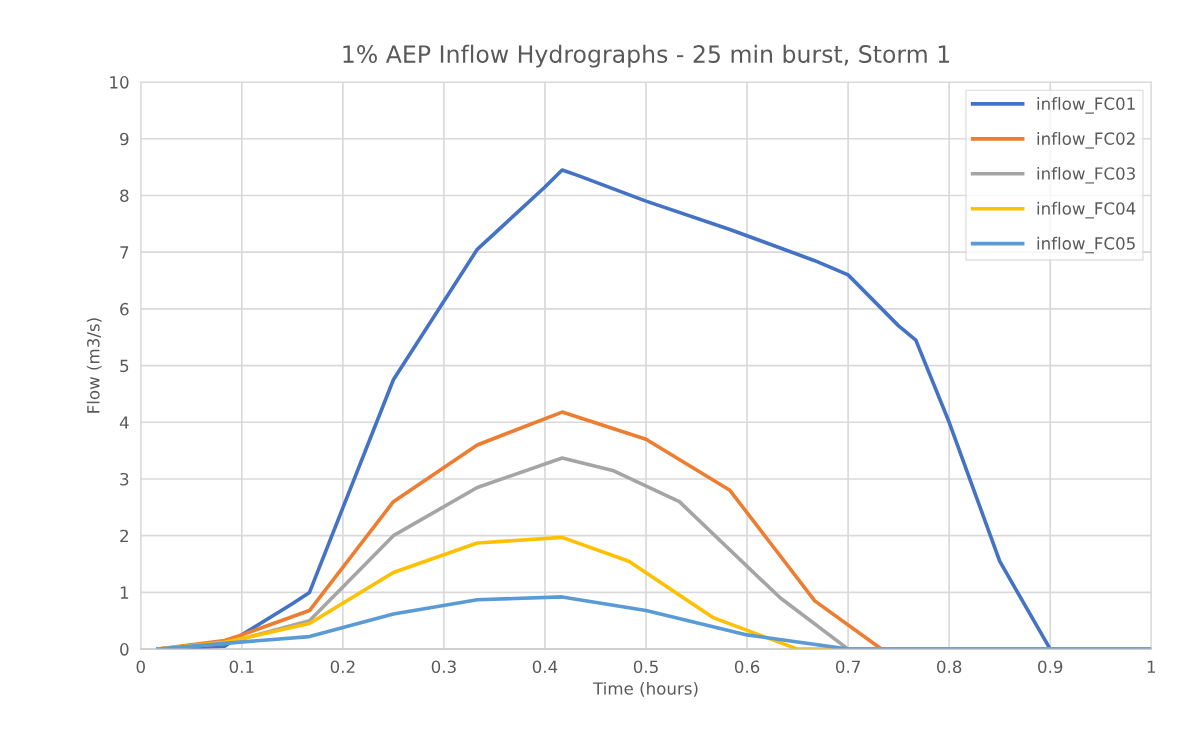 Image resolution: width=1203 pixels, height=753 pixels. What do you see at coordinates (119, 82) in the screenshot?
I see `y-tick-label: 10` at bounding box center [119, 82].